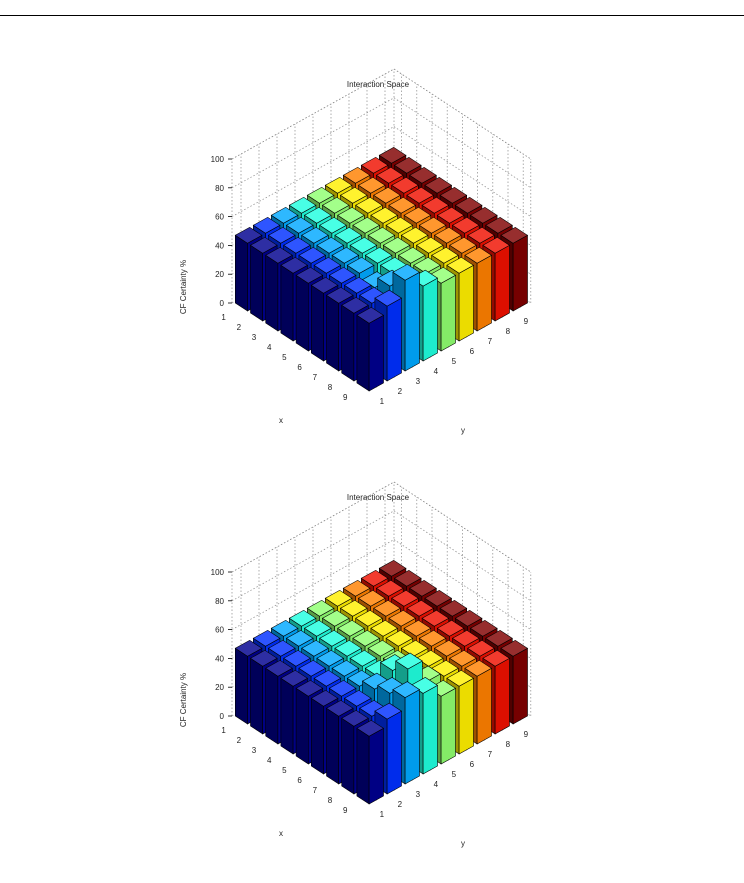 This screenshot has width=744, height=883. Describe the element at coordinates (436, 784) in the screenshot. I see `y-tick-label: 4` at that location.